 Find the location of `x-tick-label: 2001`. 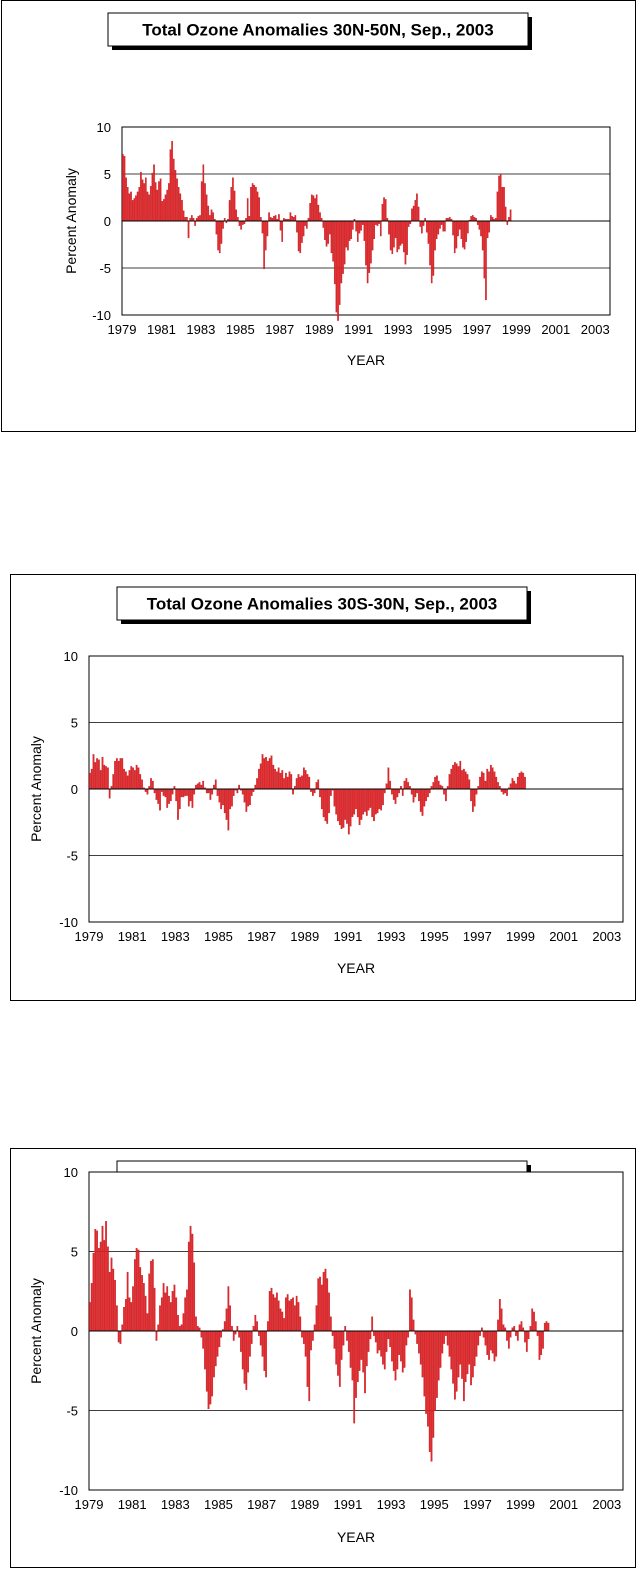

x-tick-label: 2001 is located at coordinates (563, 1504).